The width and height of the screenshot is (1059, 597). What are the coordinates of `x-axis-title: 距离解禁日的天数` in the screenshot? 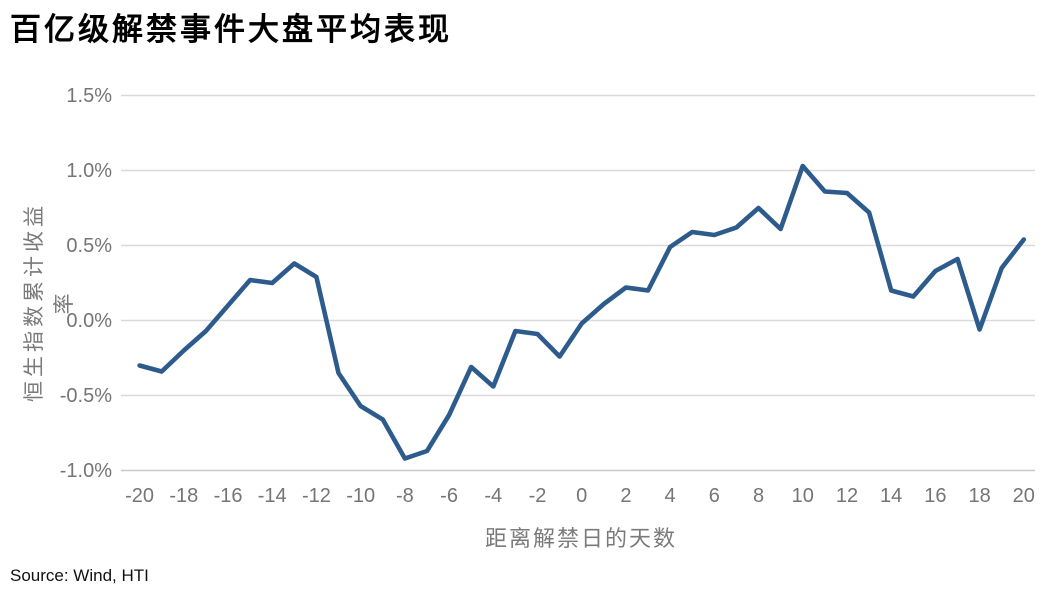 It's located at (580, 538).